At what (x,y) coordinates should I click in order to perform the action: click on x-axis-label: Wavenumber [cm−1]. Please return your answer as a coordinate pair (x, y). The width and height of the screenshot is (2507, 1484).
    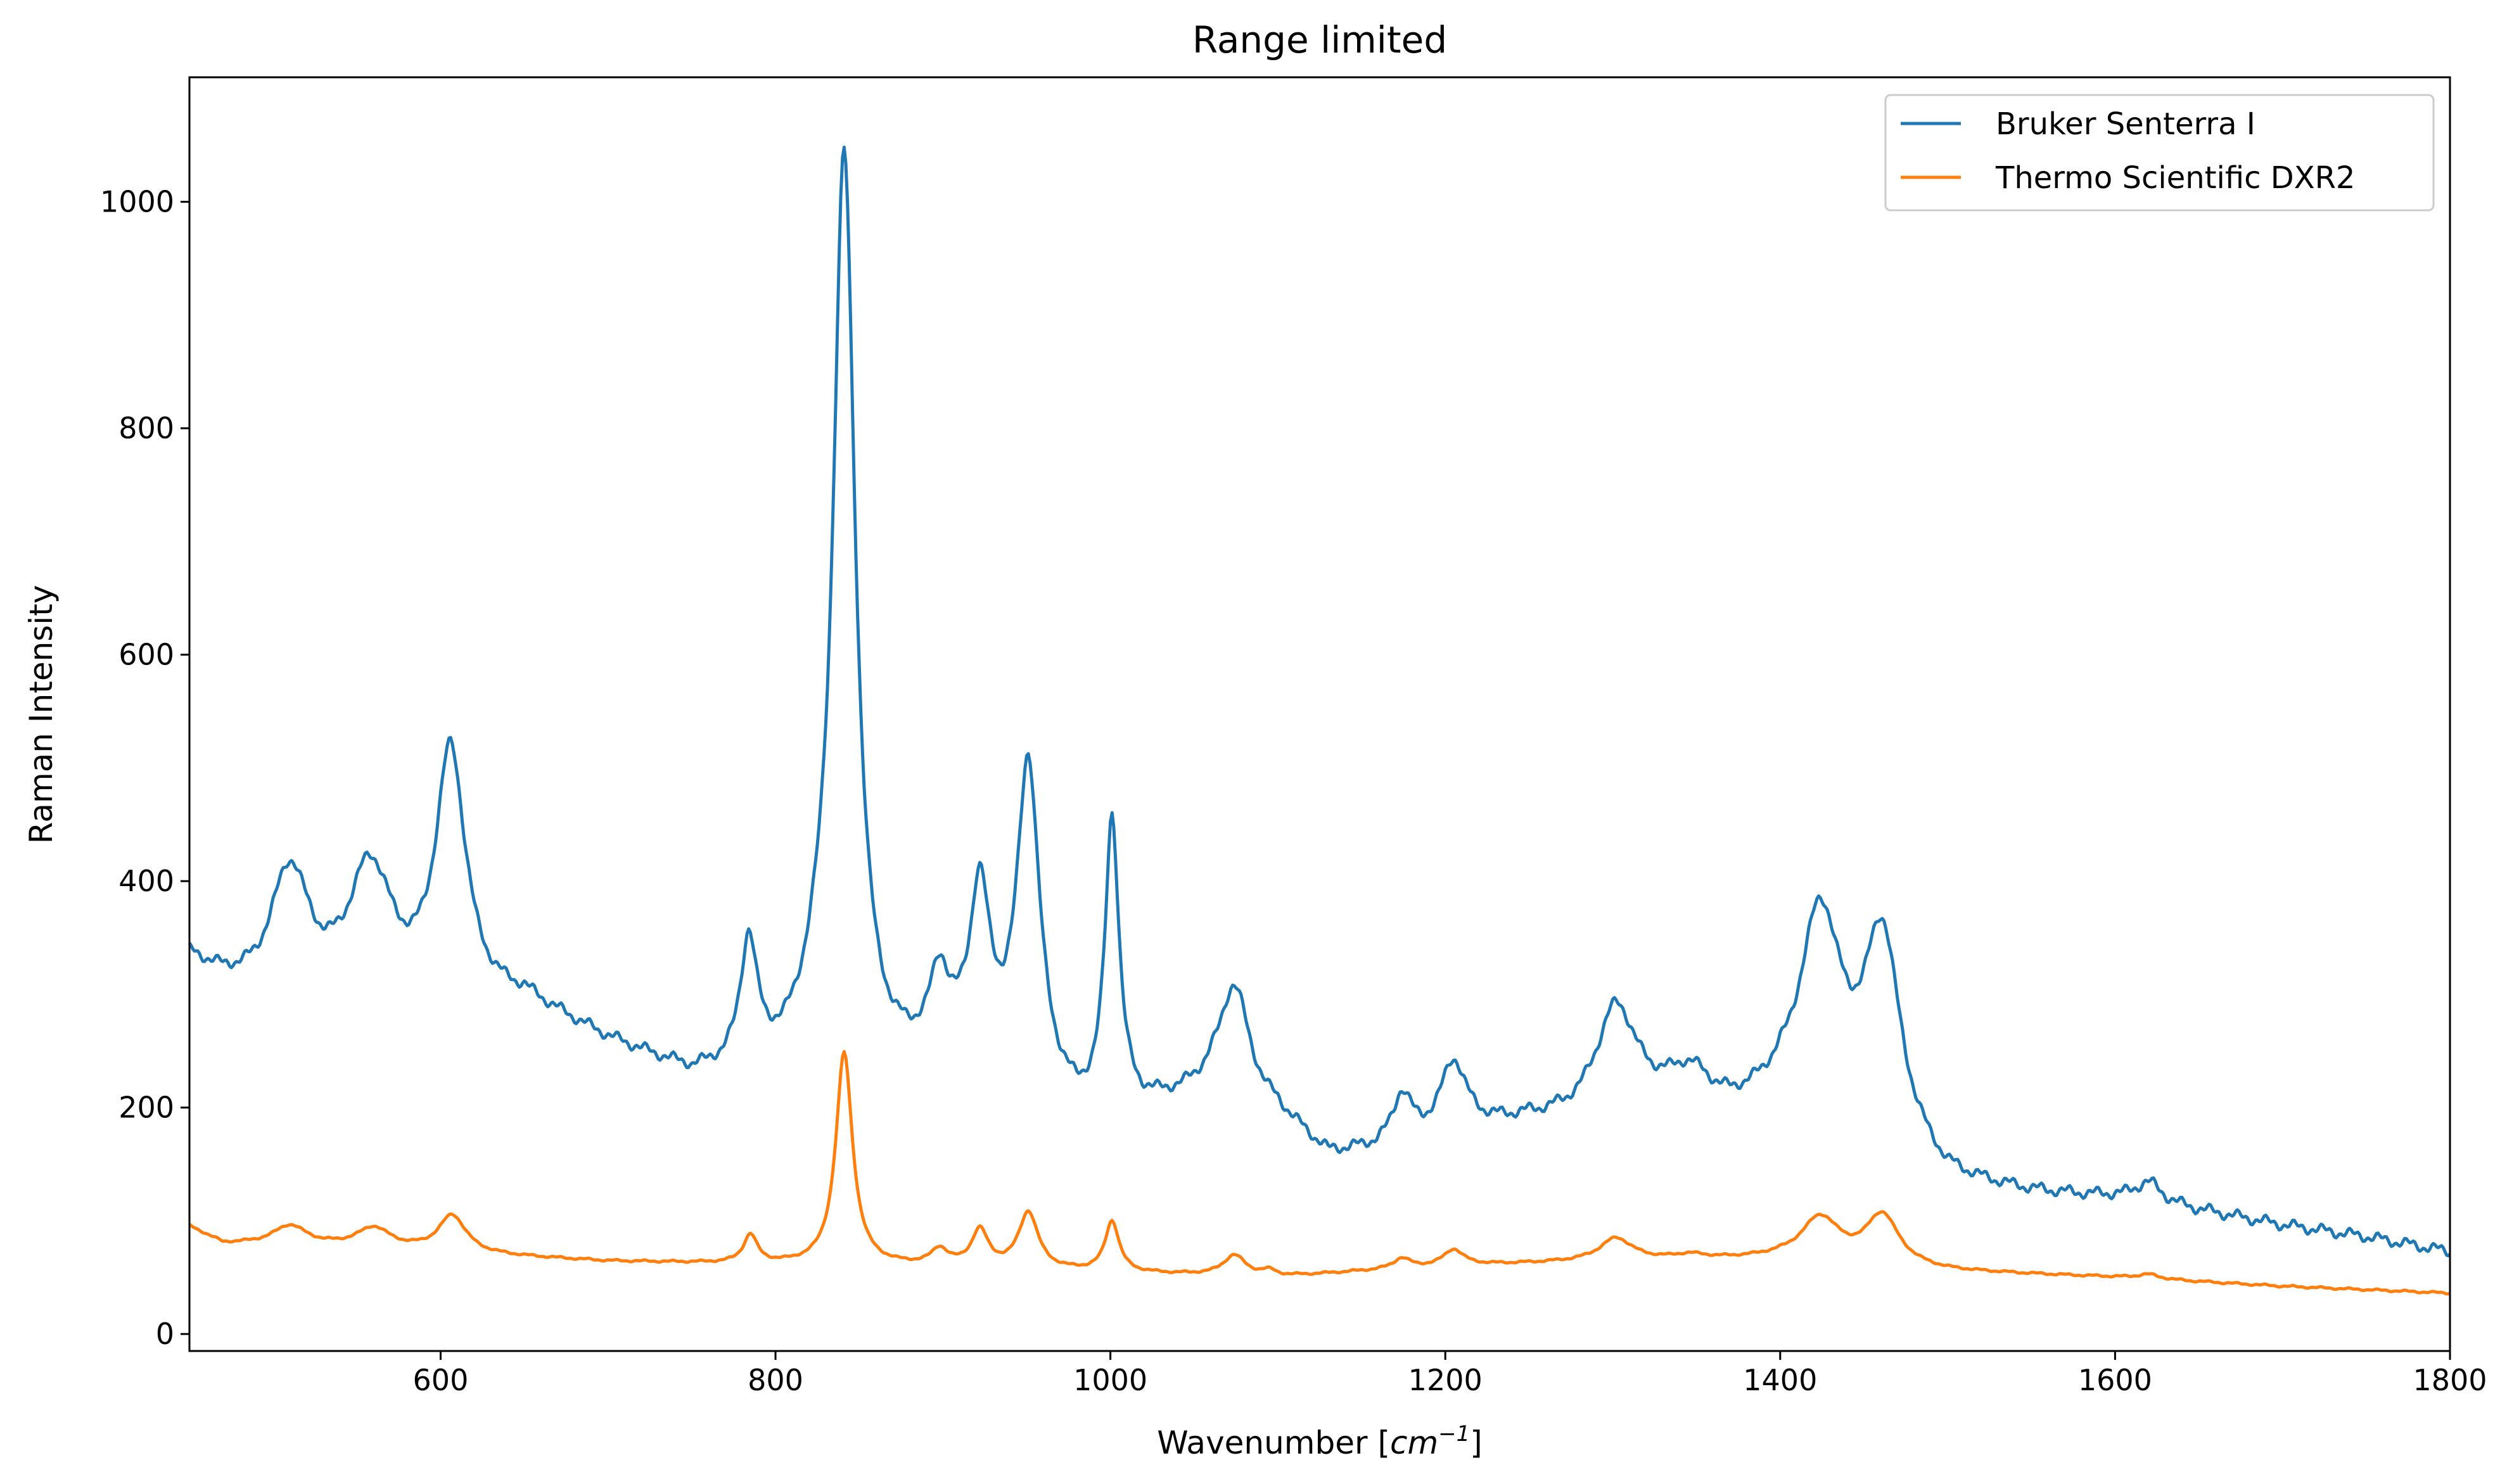
    Looking at the image, I should click on (1320, 1441).